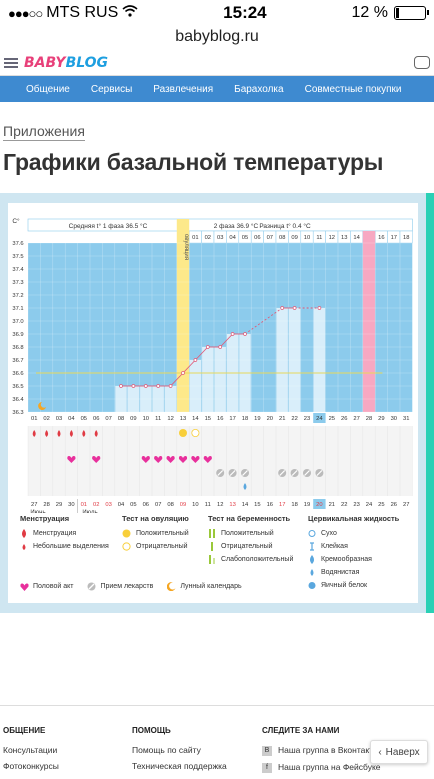  What do you see at coordinates (37, 511) in the screenshot?
I see `month-label: Июнь` at bounding box center [37, 511].